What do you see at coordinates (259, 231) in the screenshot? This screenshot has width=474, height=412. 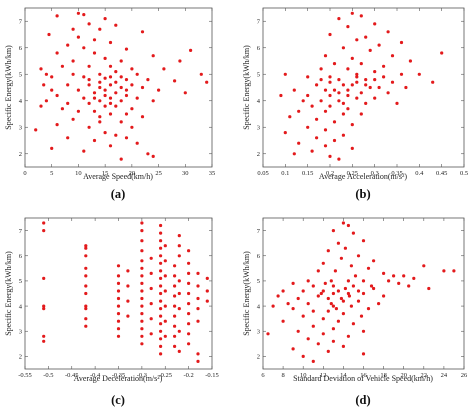 I see `y-tick-label: 7` at bounding box center [259, 231].